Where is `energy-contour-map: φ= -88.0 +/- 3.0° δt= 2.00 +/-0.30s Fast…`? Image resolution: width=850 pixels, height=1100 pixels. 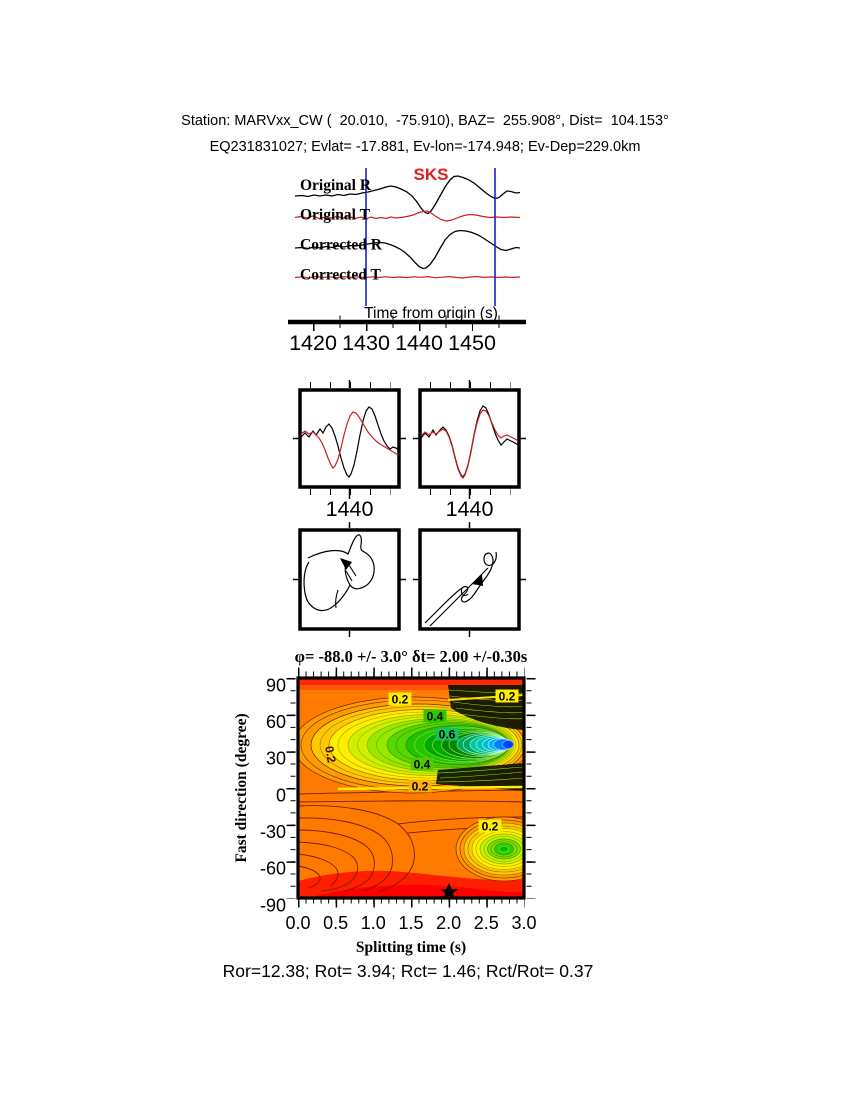 energy-contour-map: φ= -88.0 +/- 3.0° δt= 2.00 +/-0.30s Fast… is located at coordinates (385, 801).